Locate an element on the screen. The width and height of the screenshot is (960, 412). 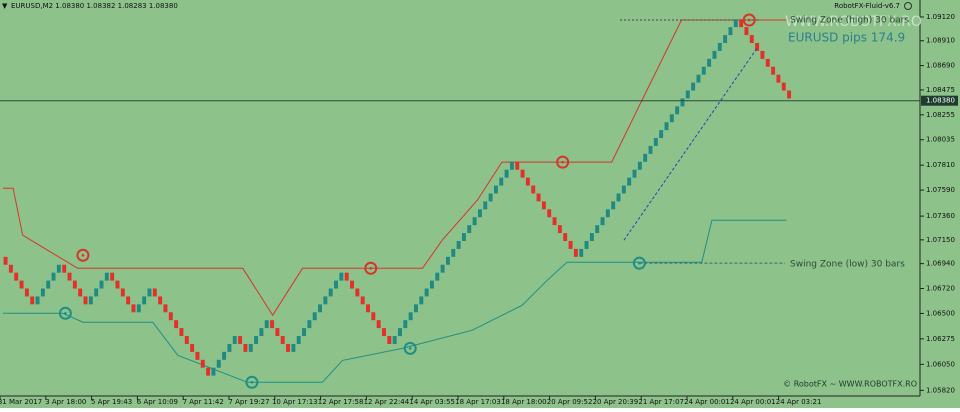
y-tick-label: 1.06275 is located at coordinates (940, 339).